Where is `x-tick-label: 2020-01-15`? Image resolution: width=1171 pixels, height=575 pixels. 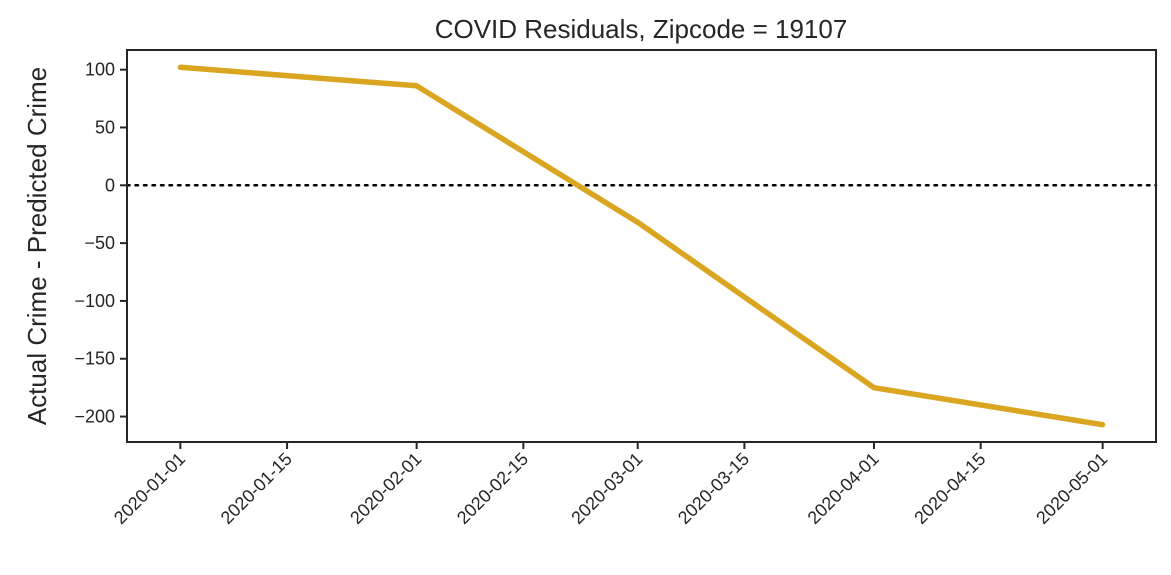
x-tick-label: 2020-01-15 is located at coordinates (256, 488).